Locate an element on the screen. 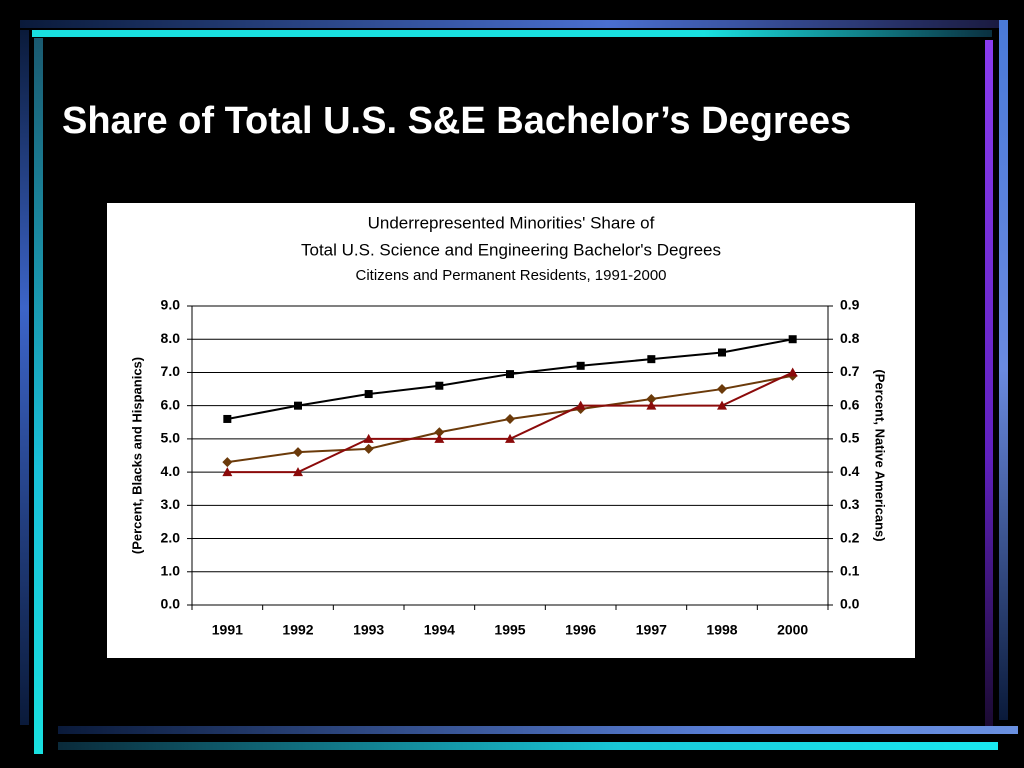  x-tick-label: 1992 is located at coordinates (297, 630).